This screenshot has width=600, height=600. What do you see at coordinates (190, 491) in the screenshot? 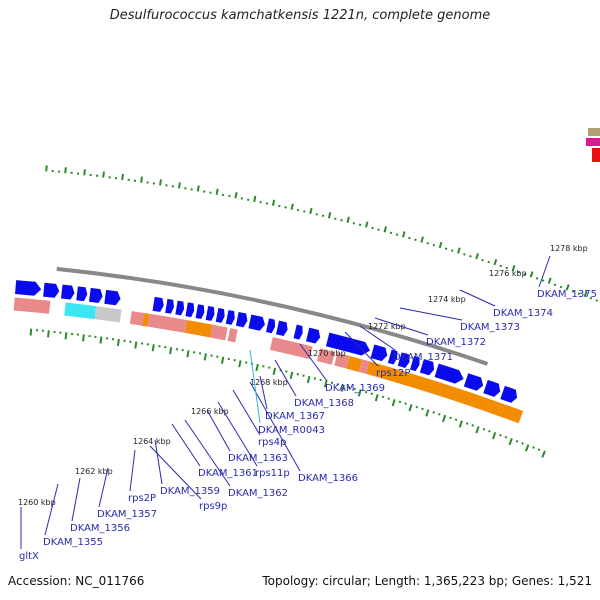
I see `gene-label-6: DKAM_1359` at bounding box center [190, 491].